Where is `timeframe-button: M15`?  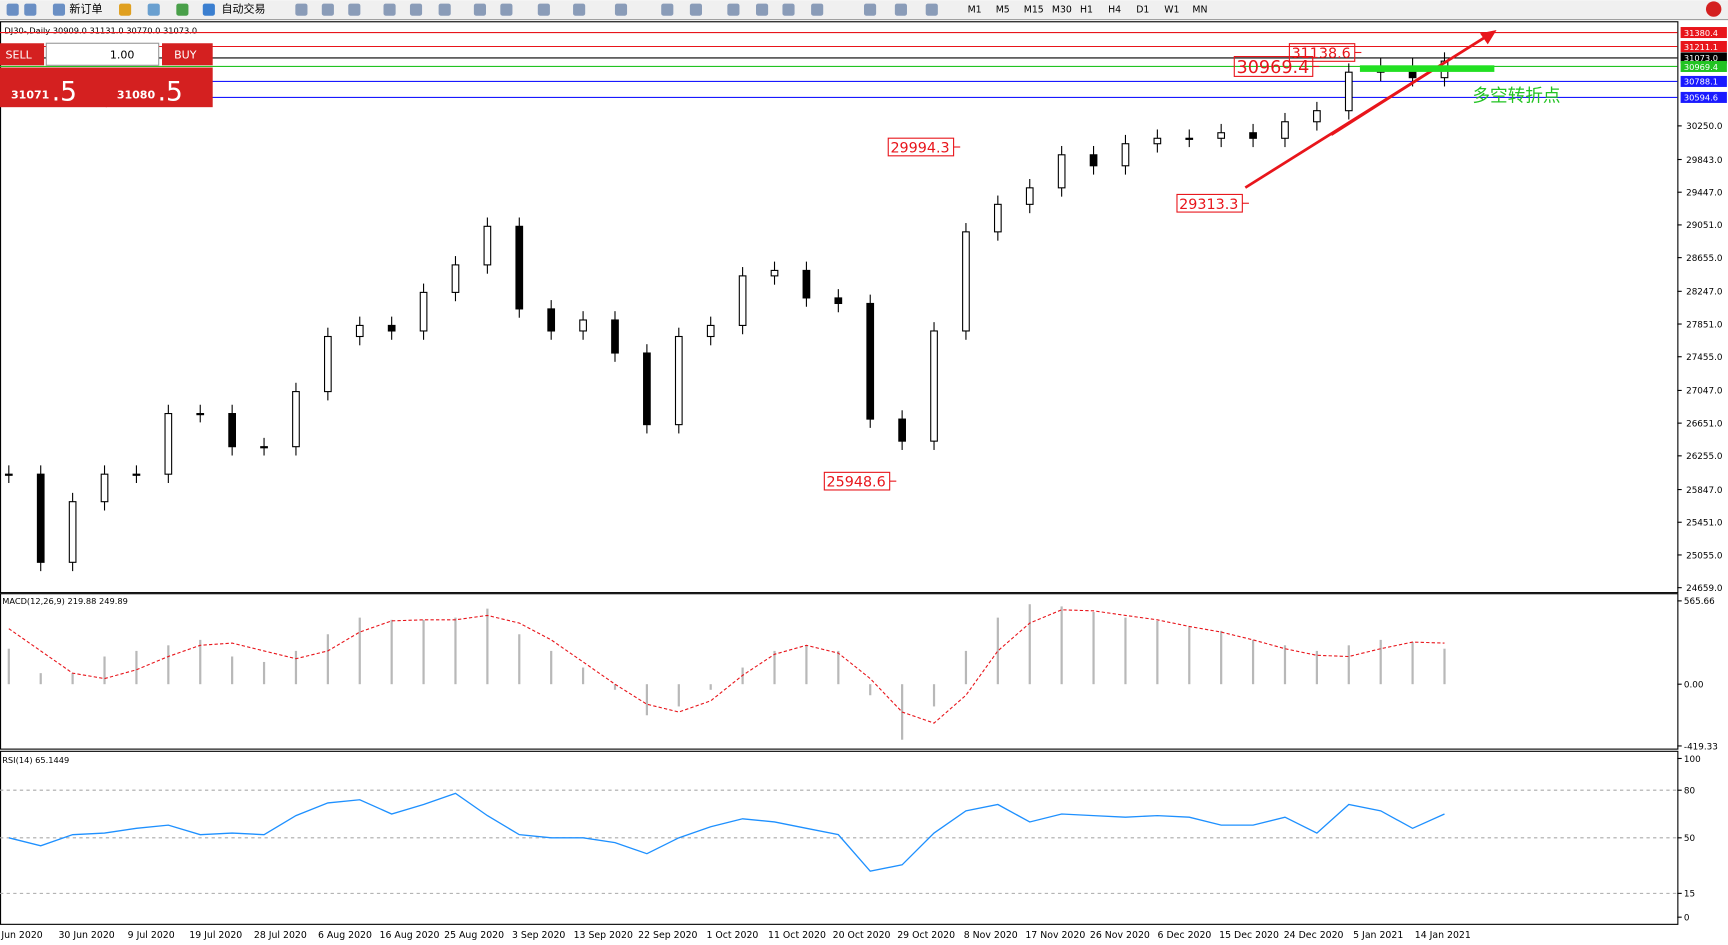
timeframe-button: M15 is located at coordinates (1034, 9).